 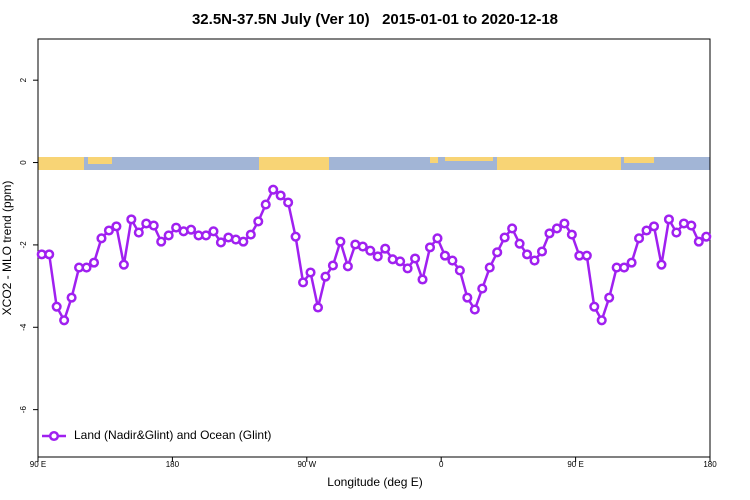 What do you see at coordinates (172, 435) in the screenshot?
I see `legend-label: Land (Nadir&Glint) and Ocean (Glint)` at bounding box center [172, 435].